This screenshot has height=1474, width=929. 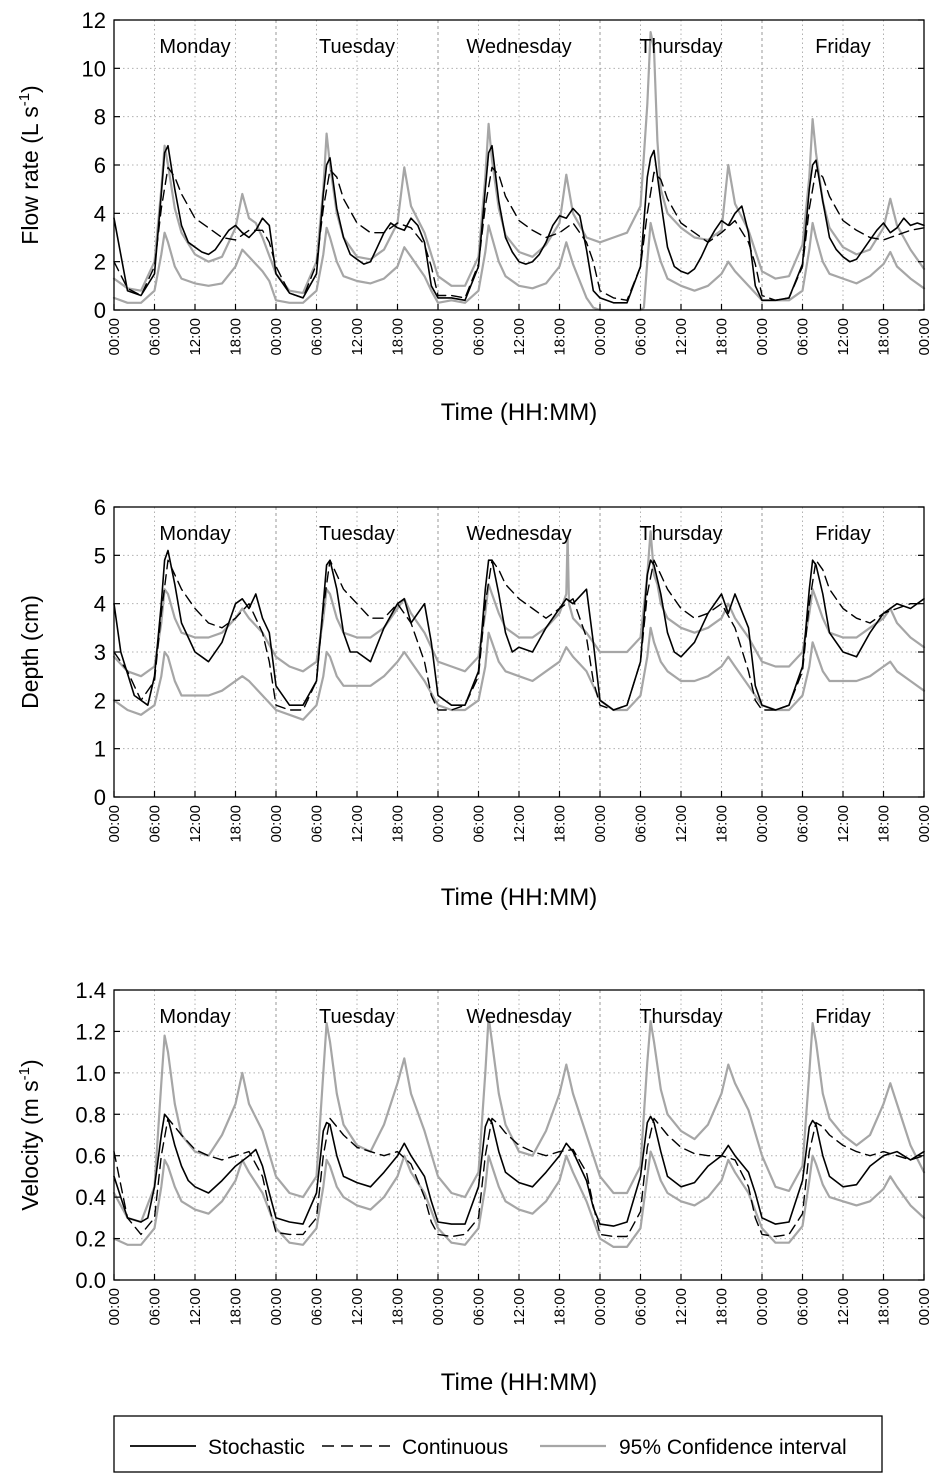 What do you see at coordinates (94, 20) in the screenshot?
I see `y-tick-label: 12` at bounding box center [94, 20].